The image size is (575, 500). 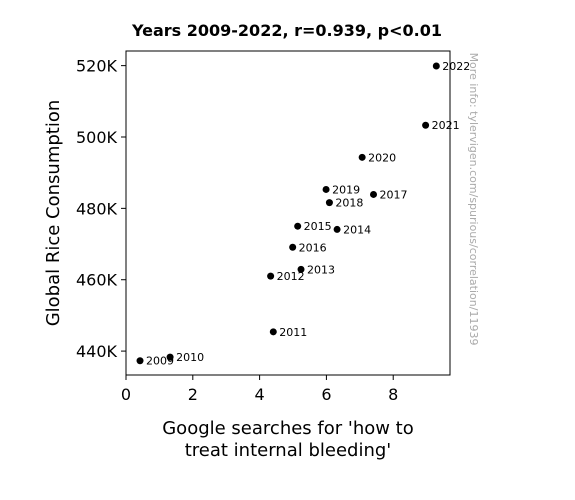 I want to click on data-point-2009, so click(x=140, y=361).